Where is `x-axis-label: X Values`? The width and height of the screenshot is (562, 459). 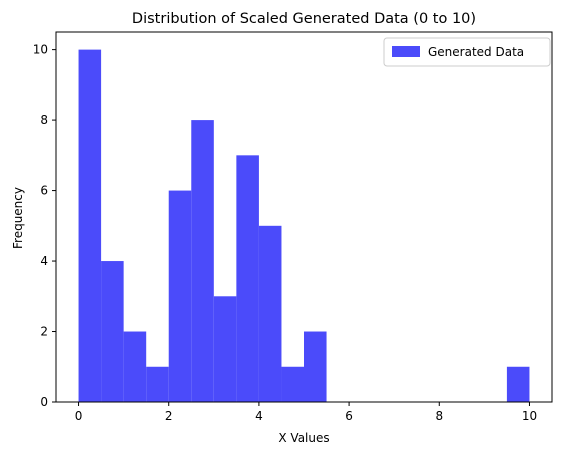 x-axis-label: X Values is located at coordinates (303, 438).